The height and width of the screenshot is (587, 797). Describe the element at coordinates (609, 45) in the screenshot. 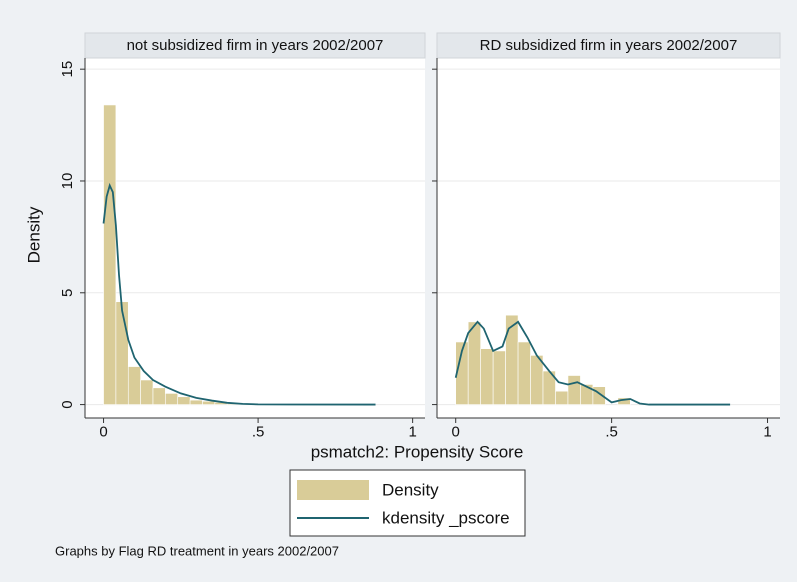

I see `panel-title: RD subsidized firm in years 2002/2007` at that location.